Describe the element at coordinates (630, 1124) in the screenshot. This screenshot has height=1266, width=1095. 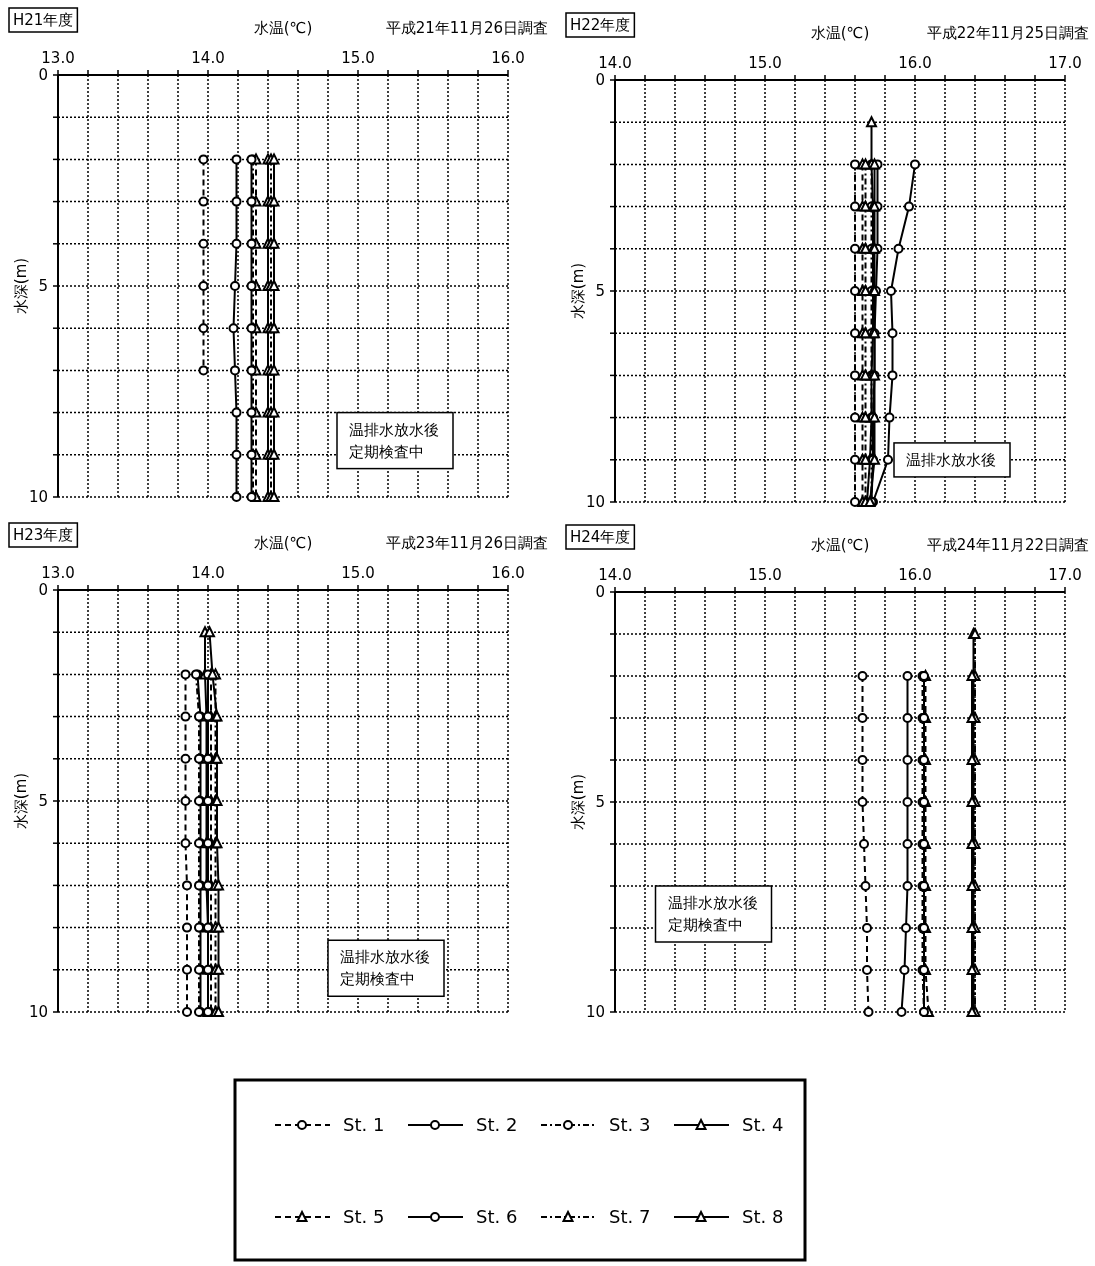
I see `legend-label: St. 3` at that location.